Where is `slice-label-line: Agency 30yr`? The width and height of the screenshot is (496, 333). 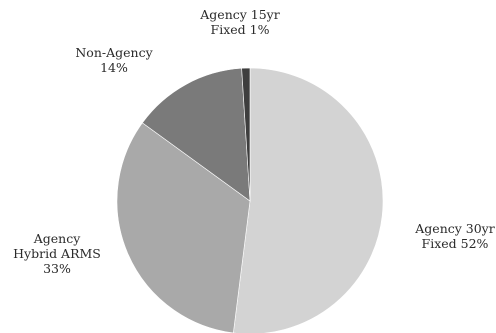
slice-label-line: Agency 30yr is located at coordinates (454, 228).